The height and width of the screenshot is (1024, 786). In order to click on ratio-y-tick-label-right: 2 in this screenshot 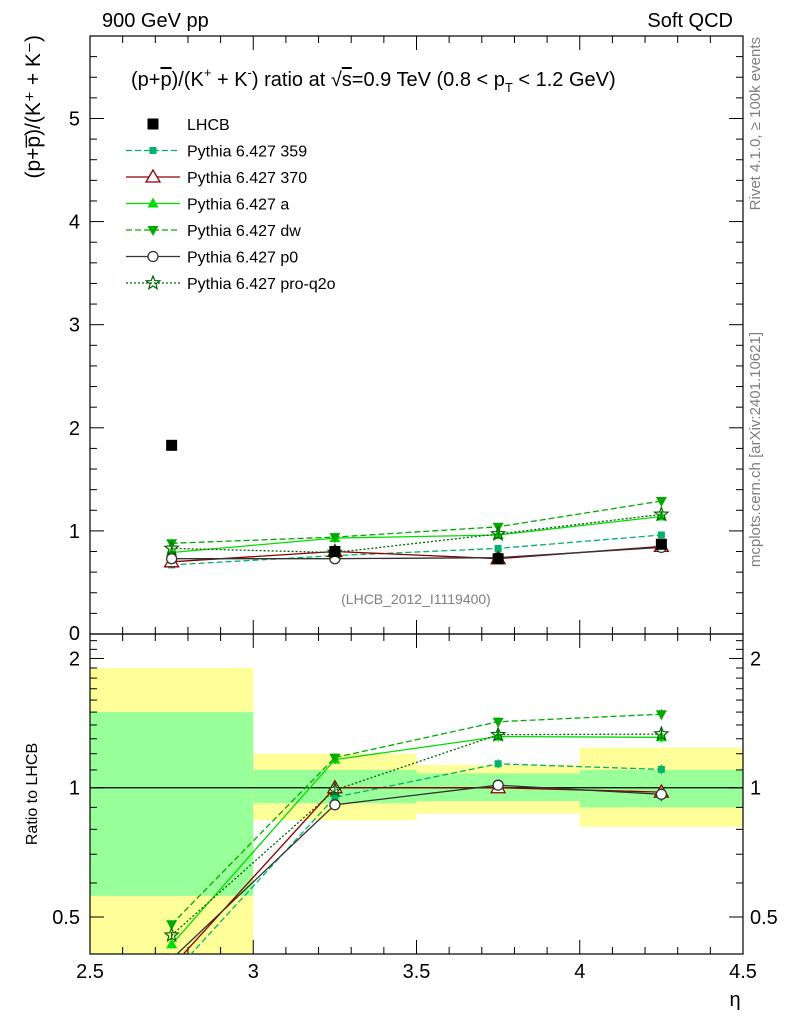, I will do `click(755, 659)`.